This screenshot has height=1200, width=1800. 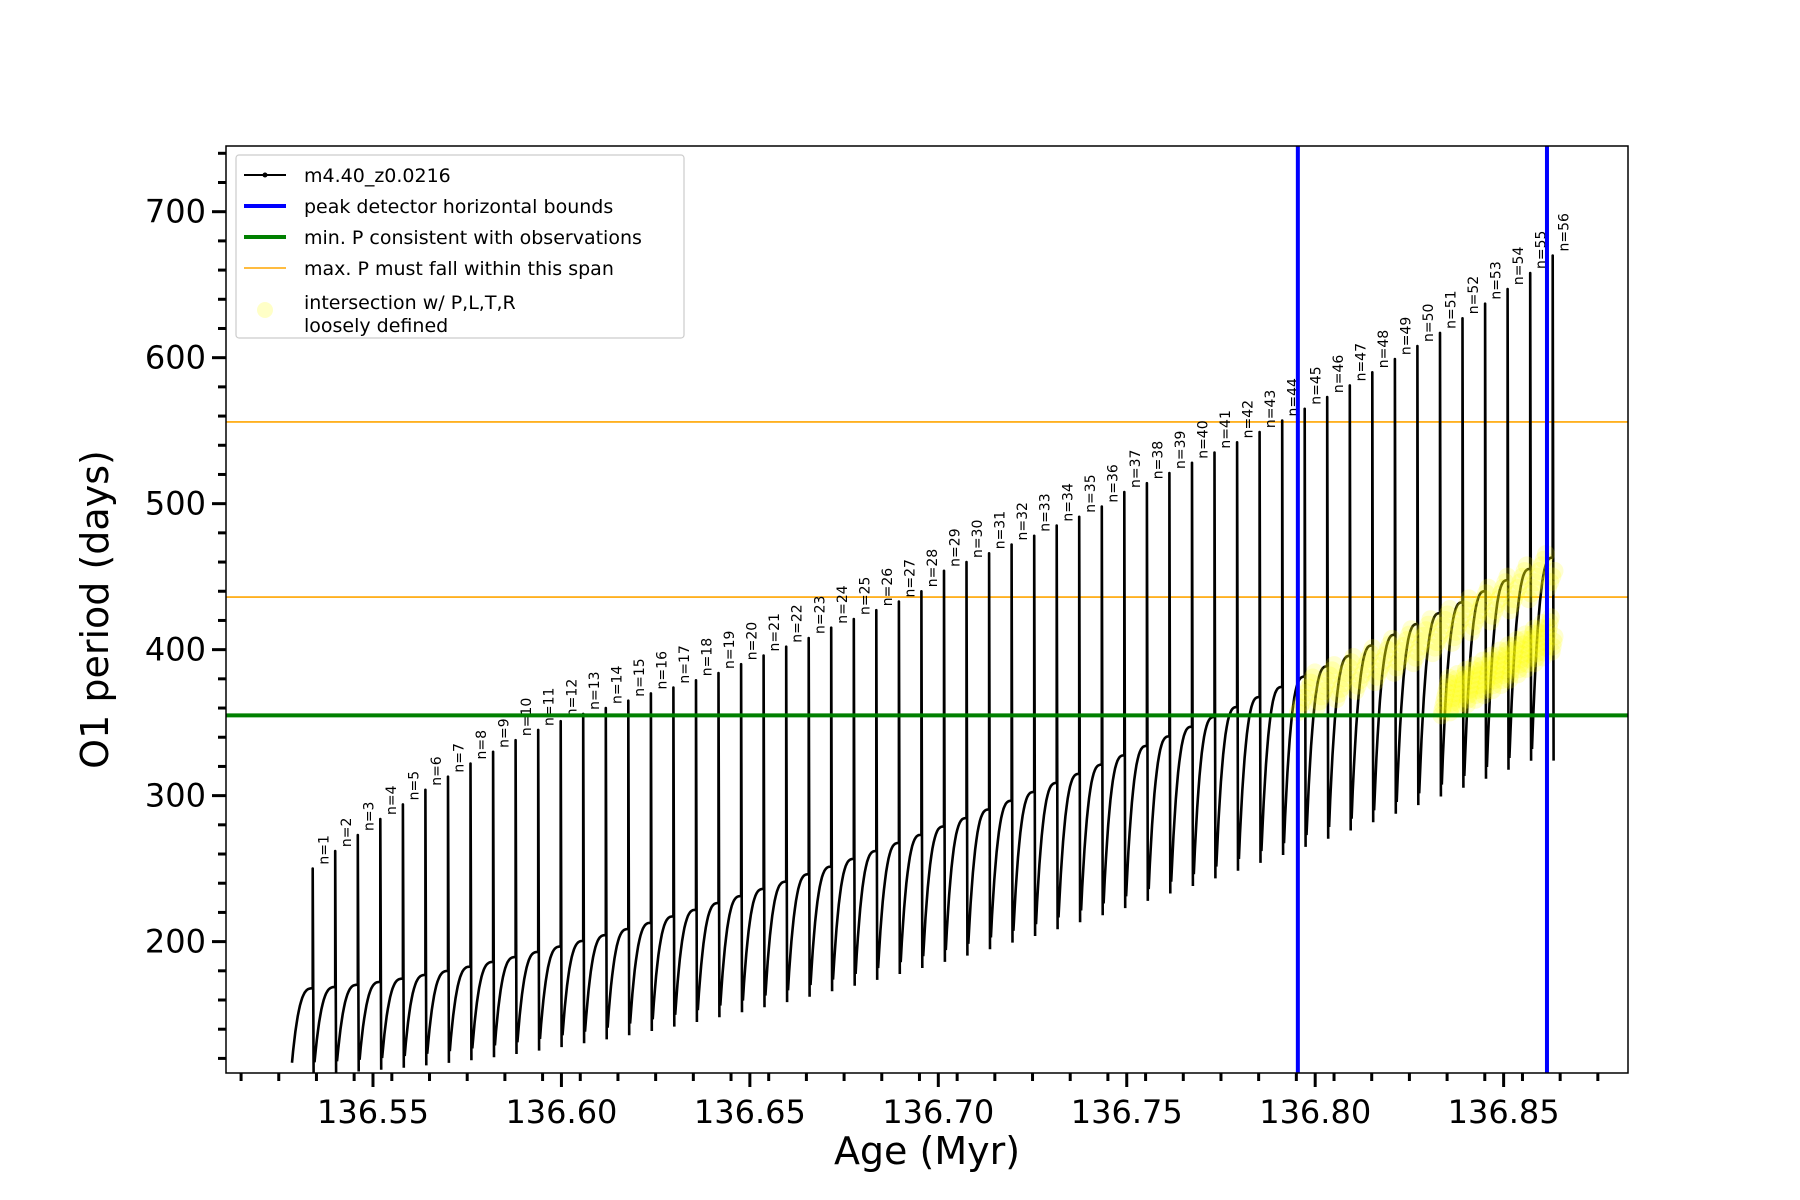 I want to click on x-tick-label: 136.80, so click(x=1315, y=1112).